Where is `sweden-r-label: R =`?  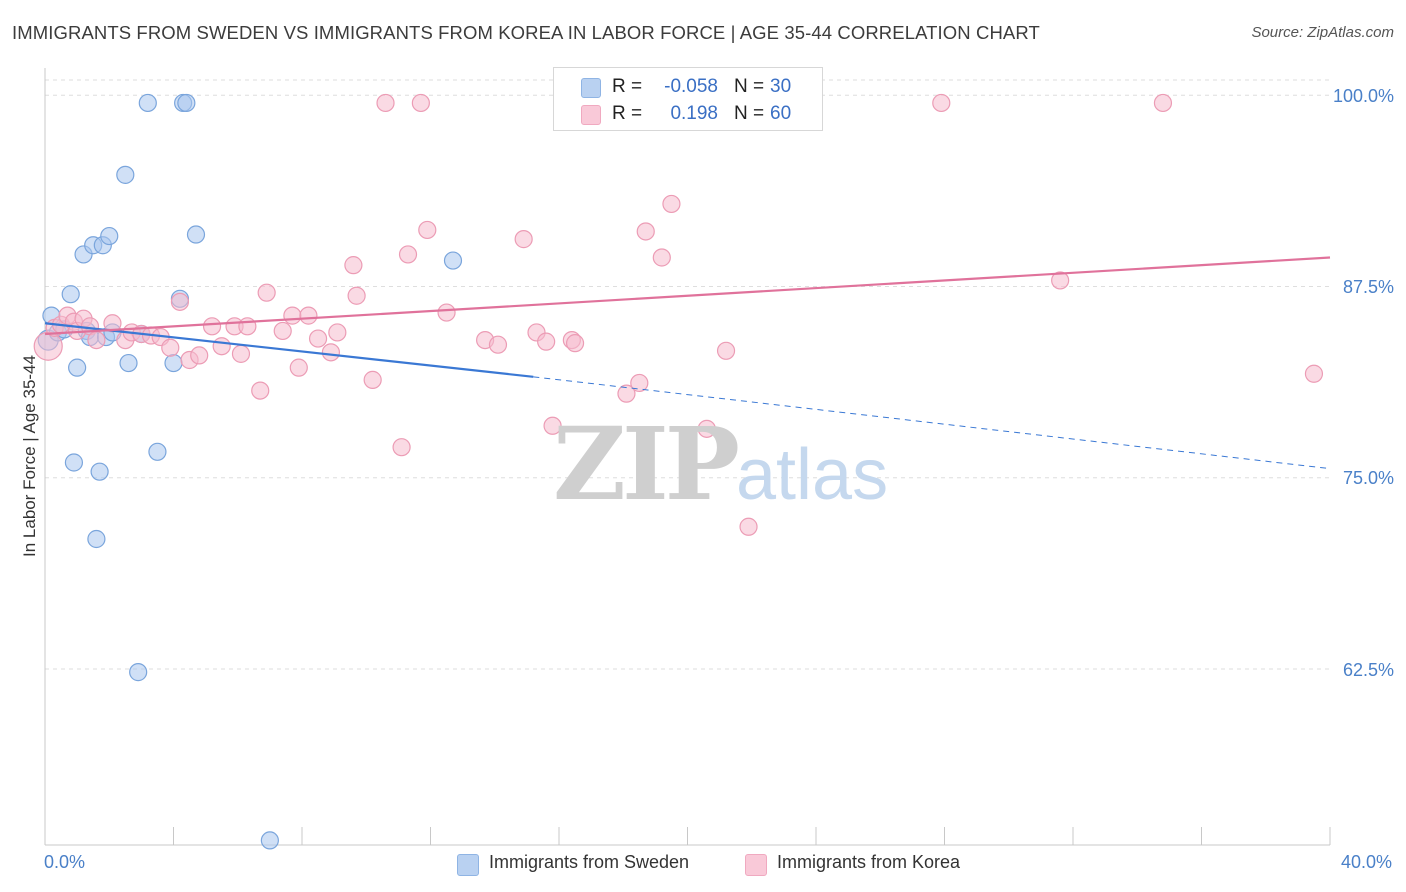 sweden-r-label: R = is located at coordinates (627, 86).